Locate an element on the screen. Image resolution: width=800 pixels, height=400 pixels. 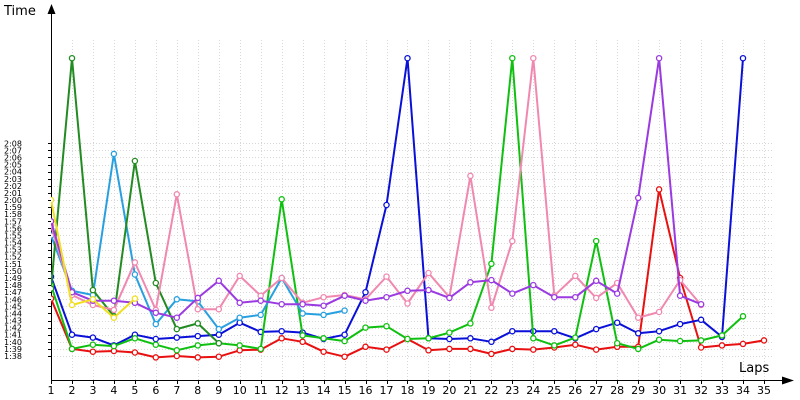
x-tick-label: 35 is located at coordinates (764, 390).